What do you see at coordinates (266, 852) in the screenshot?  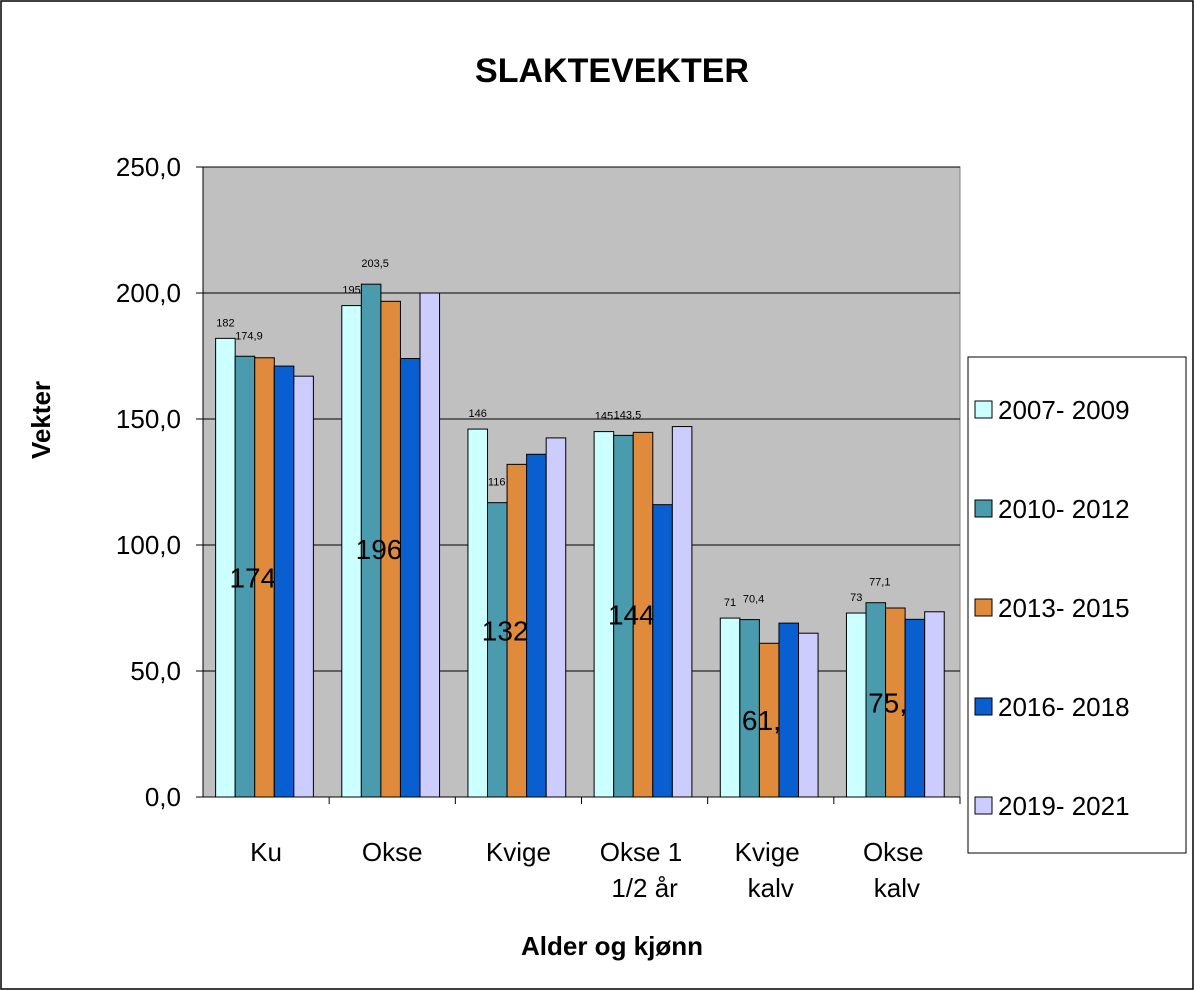 I see `x-tick-label: Ku` at bounding box center [266, 852].